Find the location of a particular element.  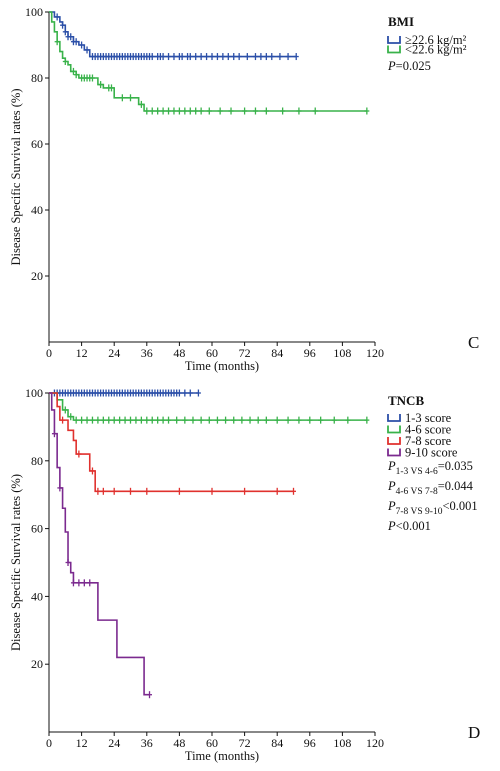

p-value-text: P=0.025 is located at coordinates (409, 66).